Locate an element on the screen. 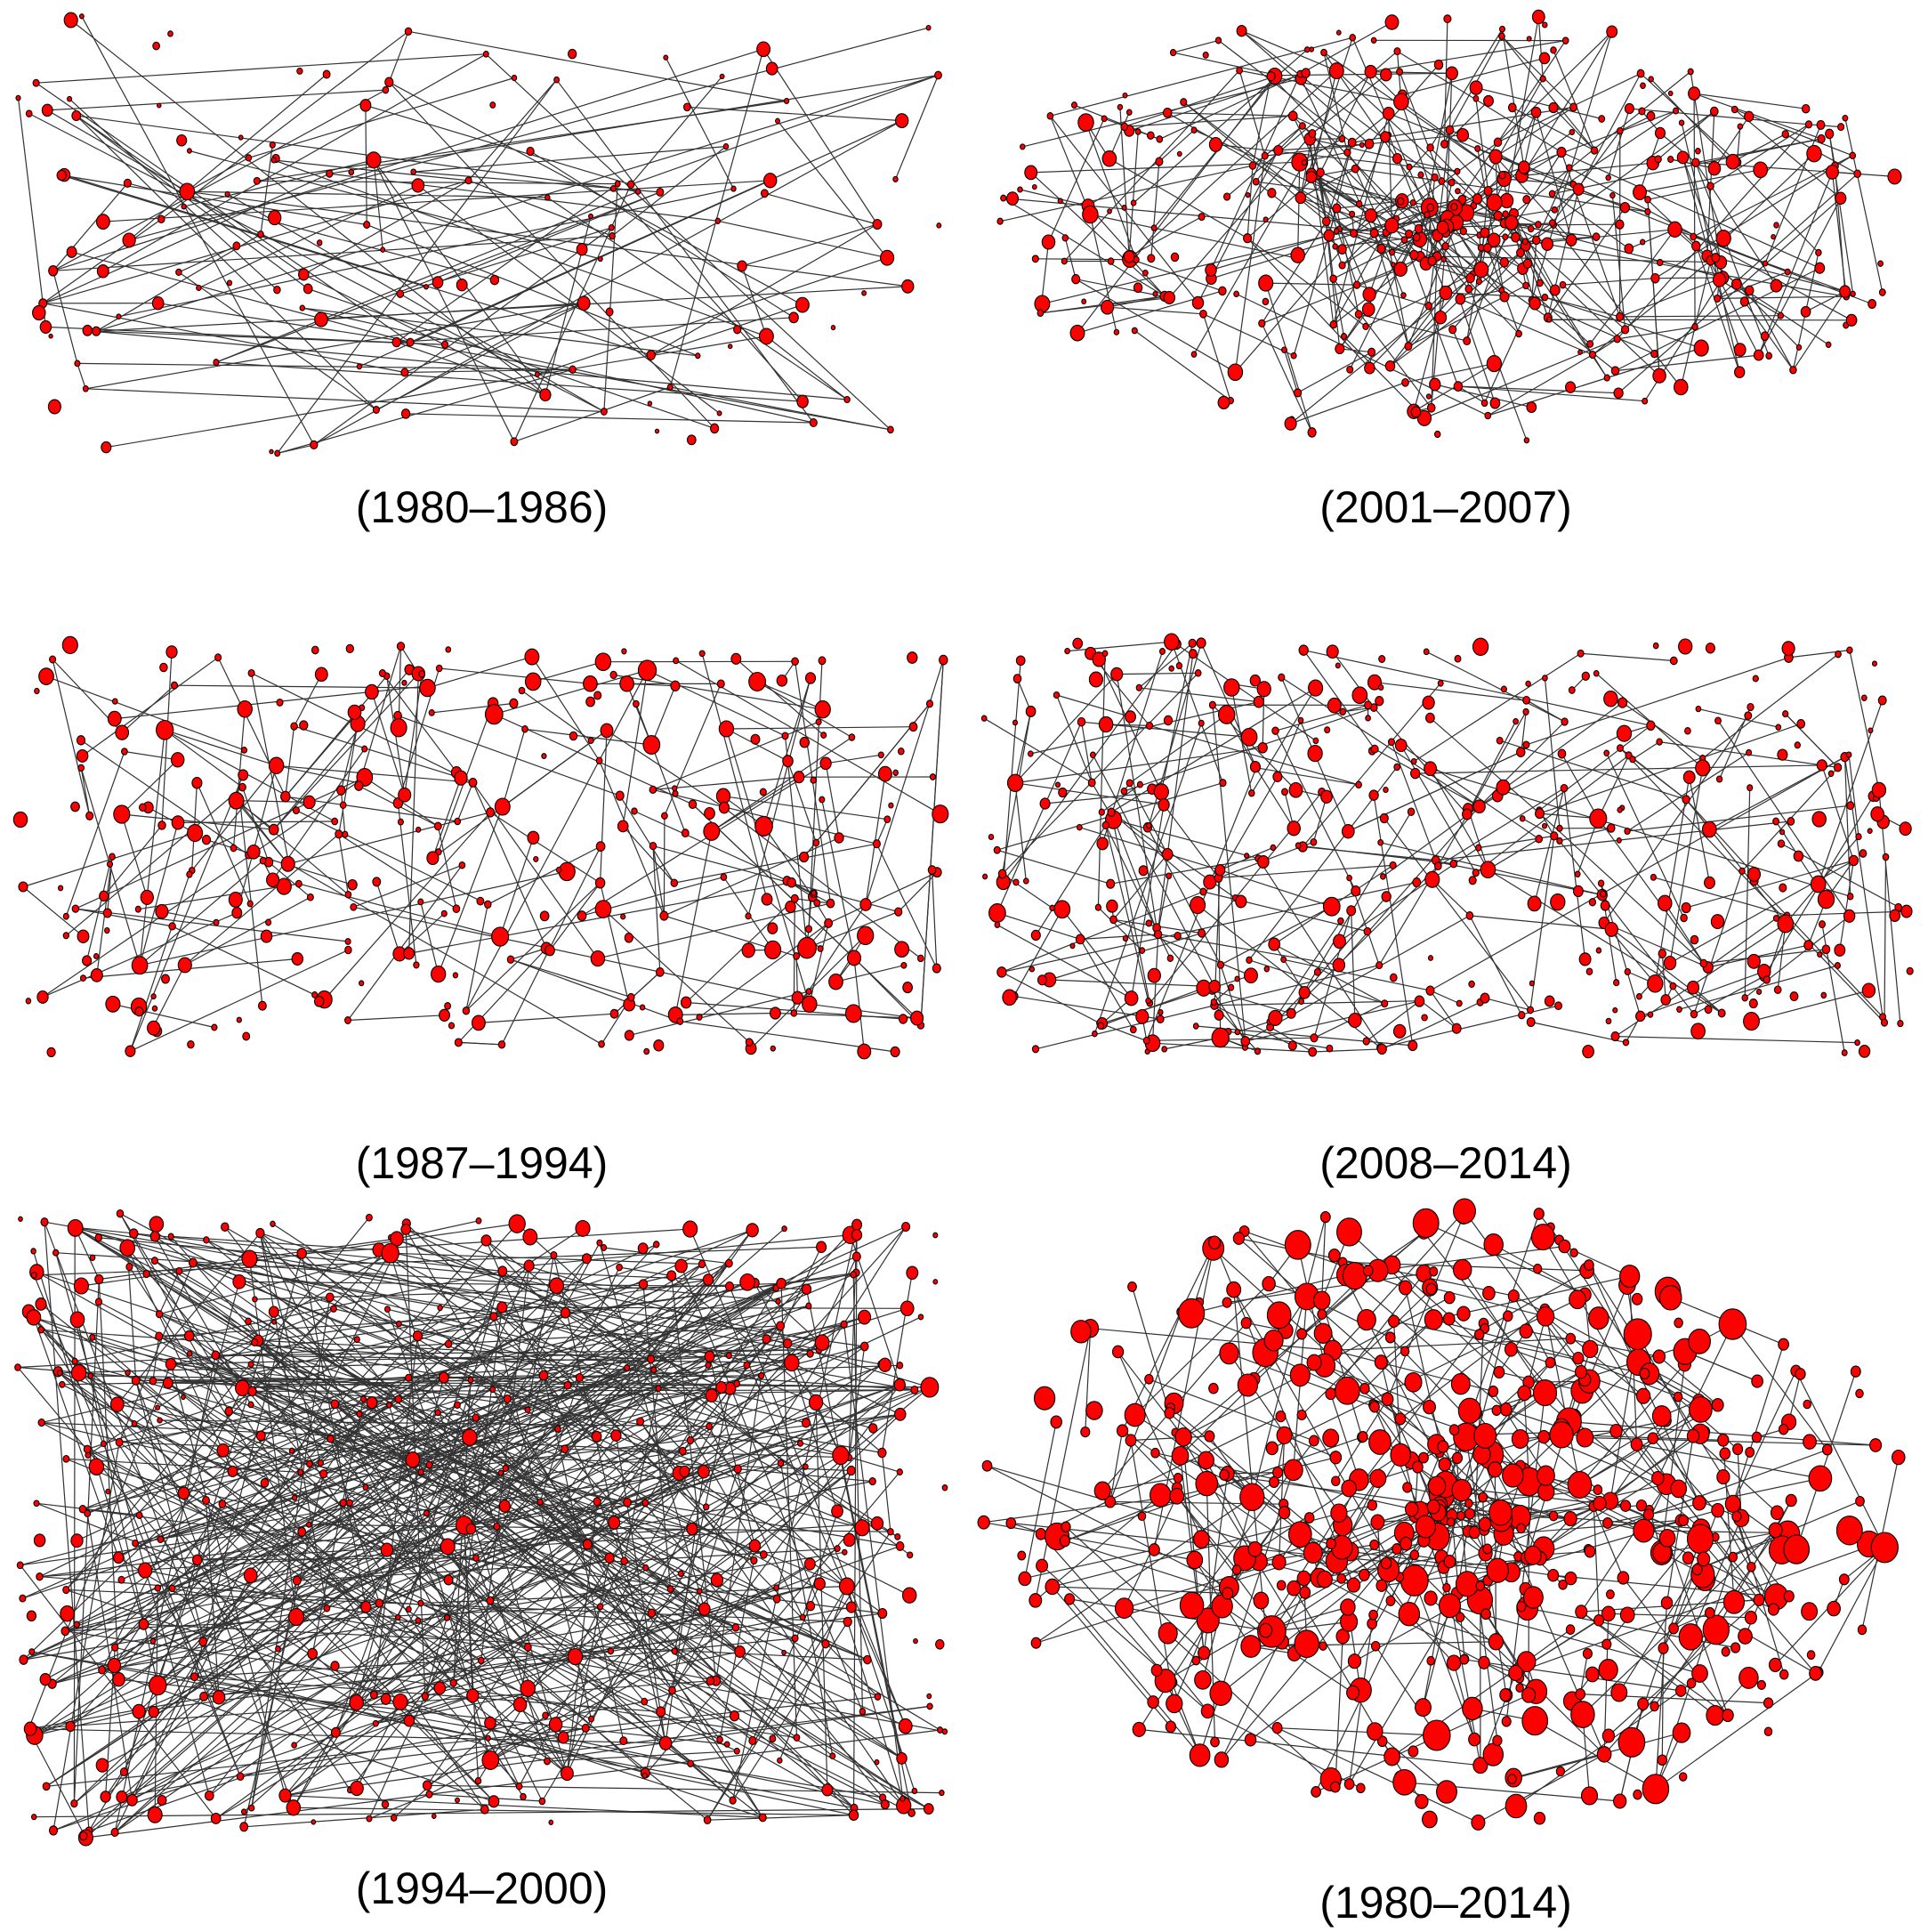  node-group is located at coordinates (1447, 846).